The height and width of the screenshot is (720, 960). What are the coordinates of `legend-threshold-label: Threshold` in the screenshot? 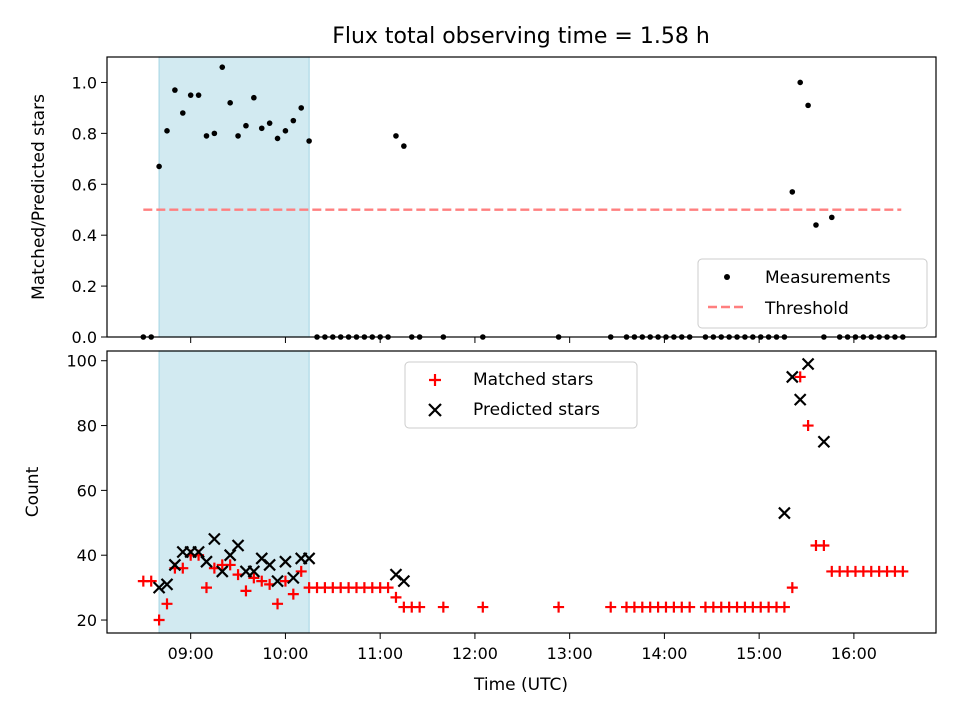 It's located at (806, 309).